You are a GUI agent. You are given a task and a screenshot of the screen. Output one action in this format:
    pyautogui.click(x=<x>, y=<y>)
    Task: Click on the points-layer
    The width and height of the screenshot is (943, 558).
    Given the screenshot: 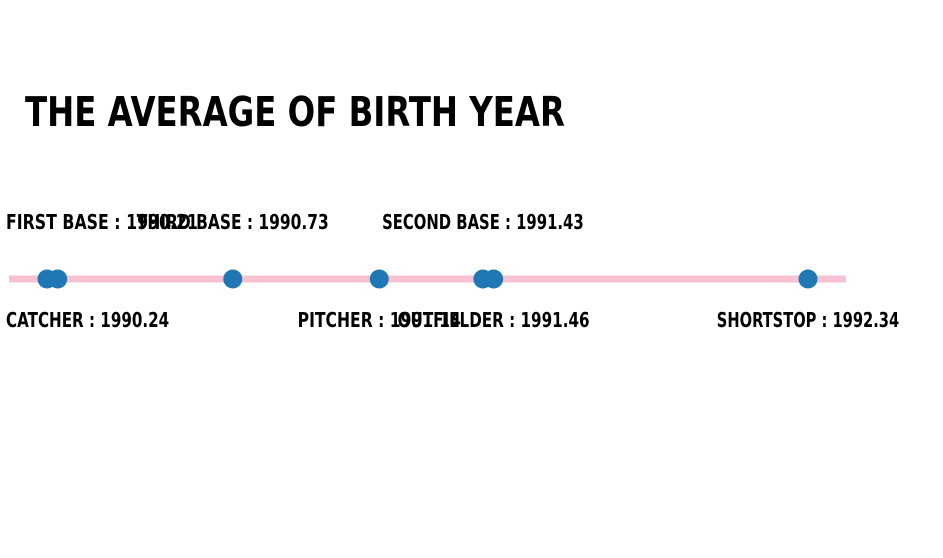 What is the action you would take?
    pyautogui.click(x=427, y=279)
    